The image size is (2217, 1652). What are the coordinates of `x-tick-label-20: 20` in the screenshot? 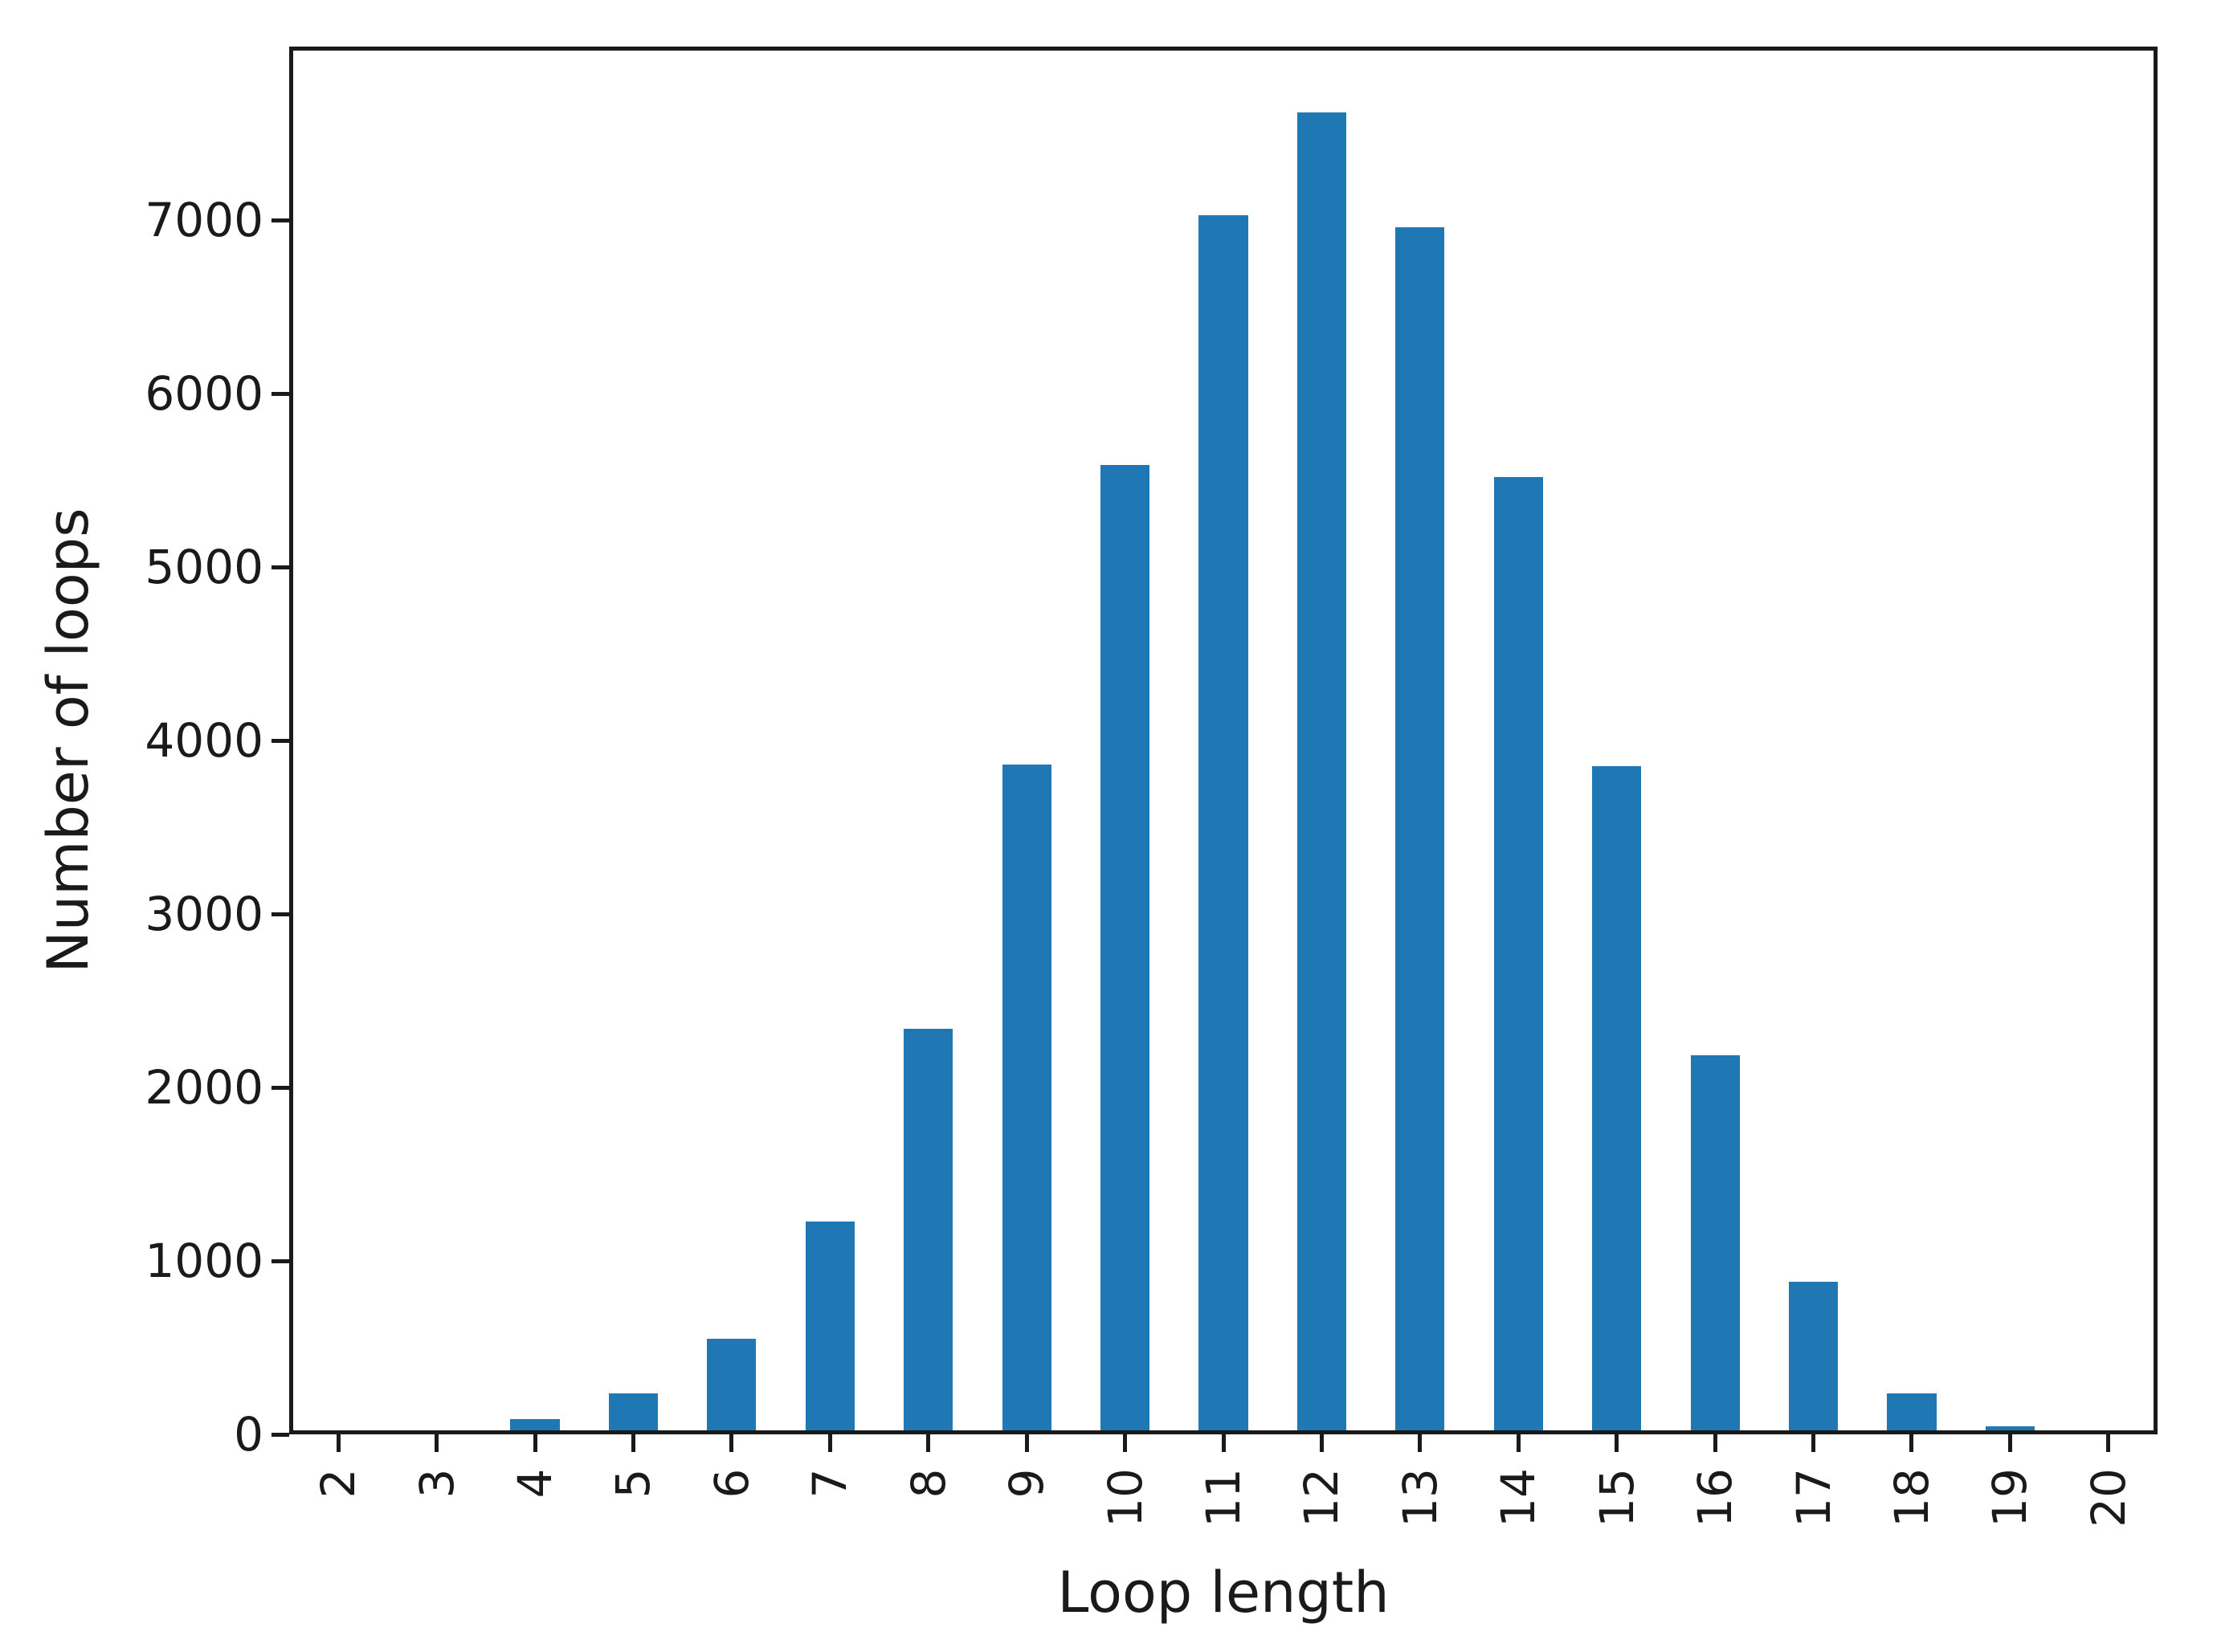 It's located at (2108, 1498).